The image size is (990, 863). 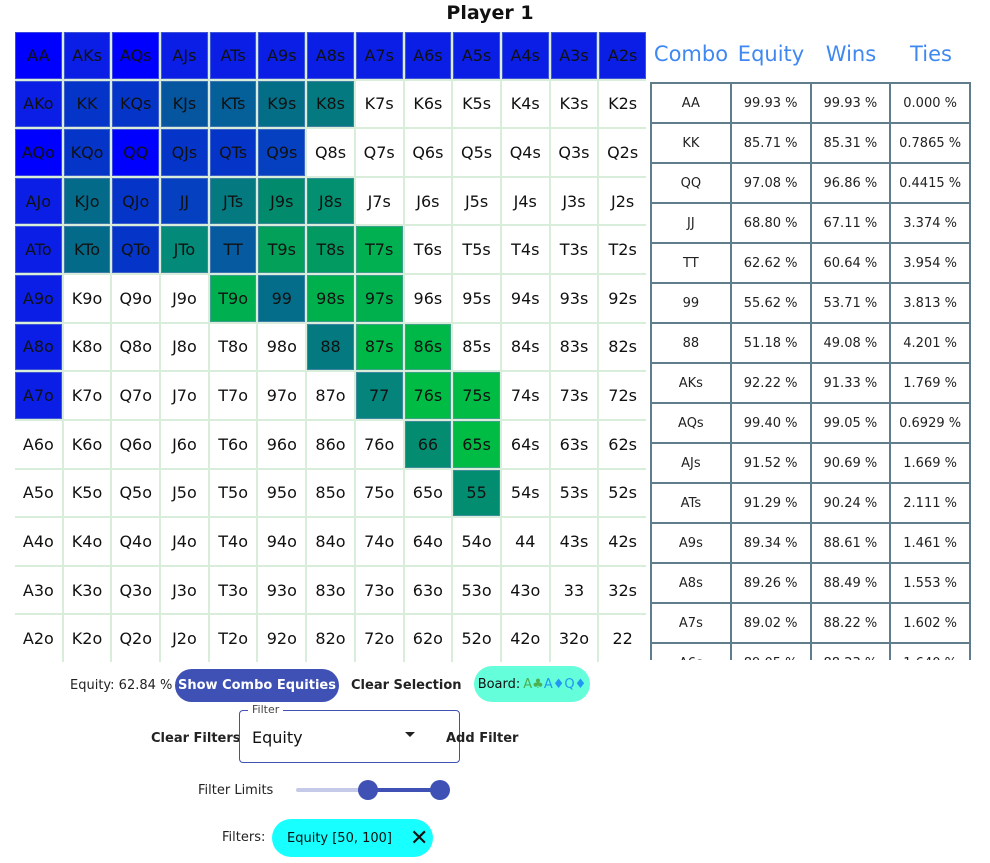 I want to click on clear-selection-button: Clear Selection, so click(x=406, y=685).